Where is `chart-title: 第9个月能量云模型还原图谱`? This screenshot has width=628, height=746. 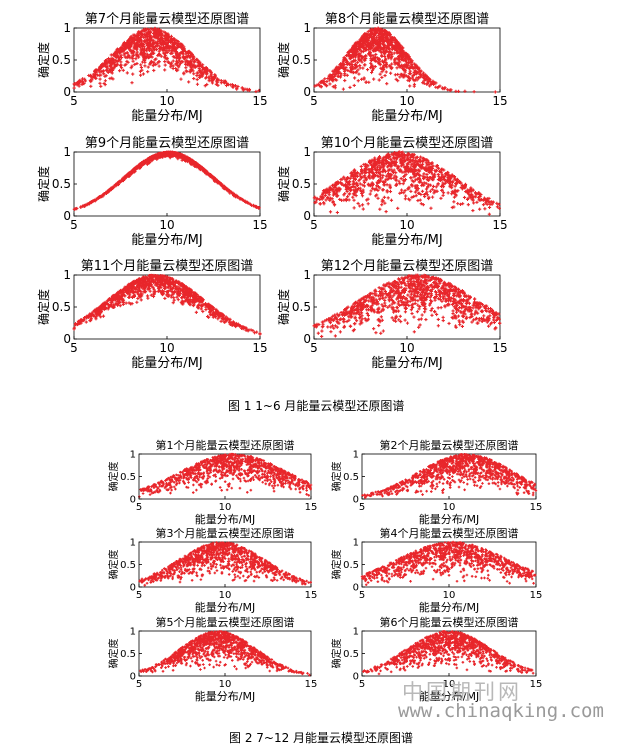 chart-title: 第9个月能量云模型还原图谱 is located at coordinates (167, 143).